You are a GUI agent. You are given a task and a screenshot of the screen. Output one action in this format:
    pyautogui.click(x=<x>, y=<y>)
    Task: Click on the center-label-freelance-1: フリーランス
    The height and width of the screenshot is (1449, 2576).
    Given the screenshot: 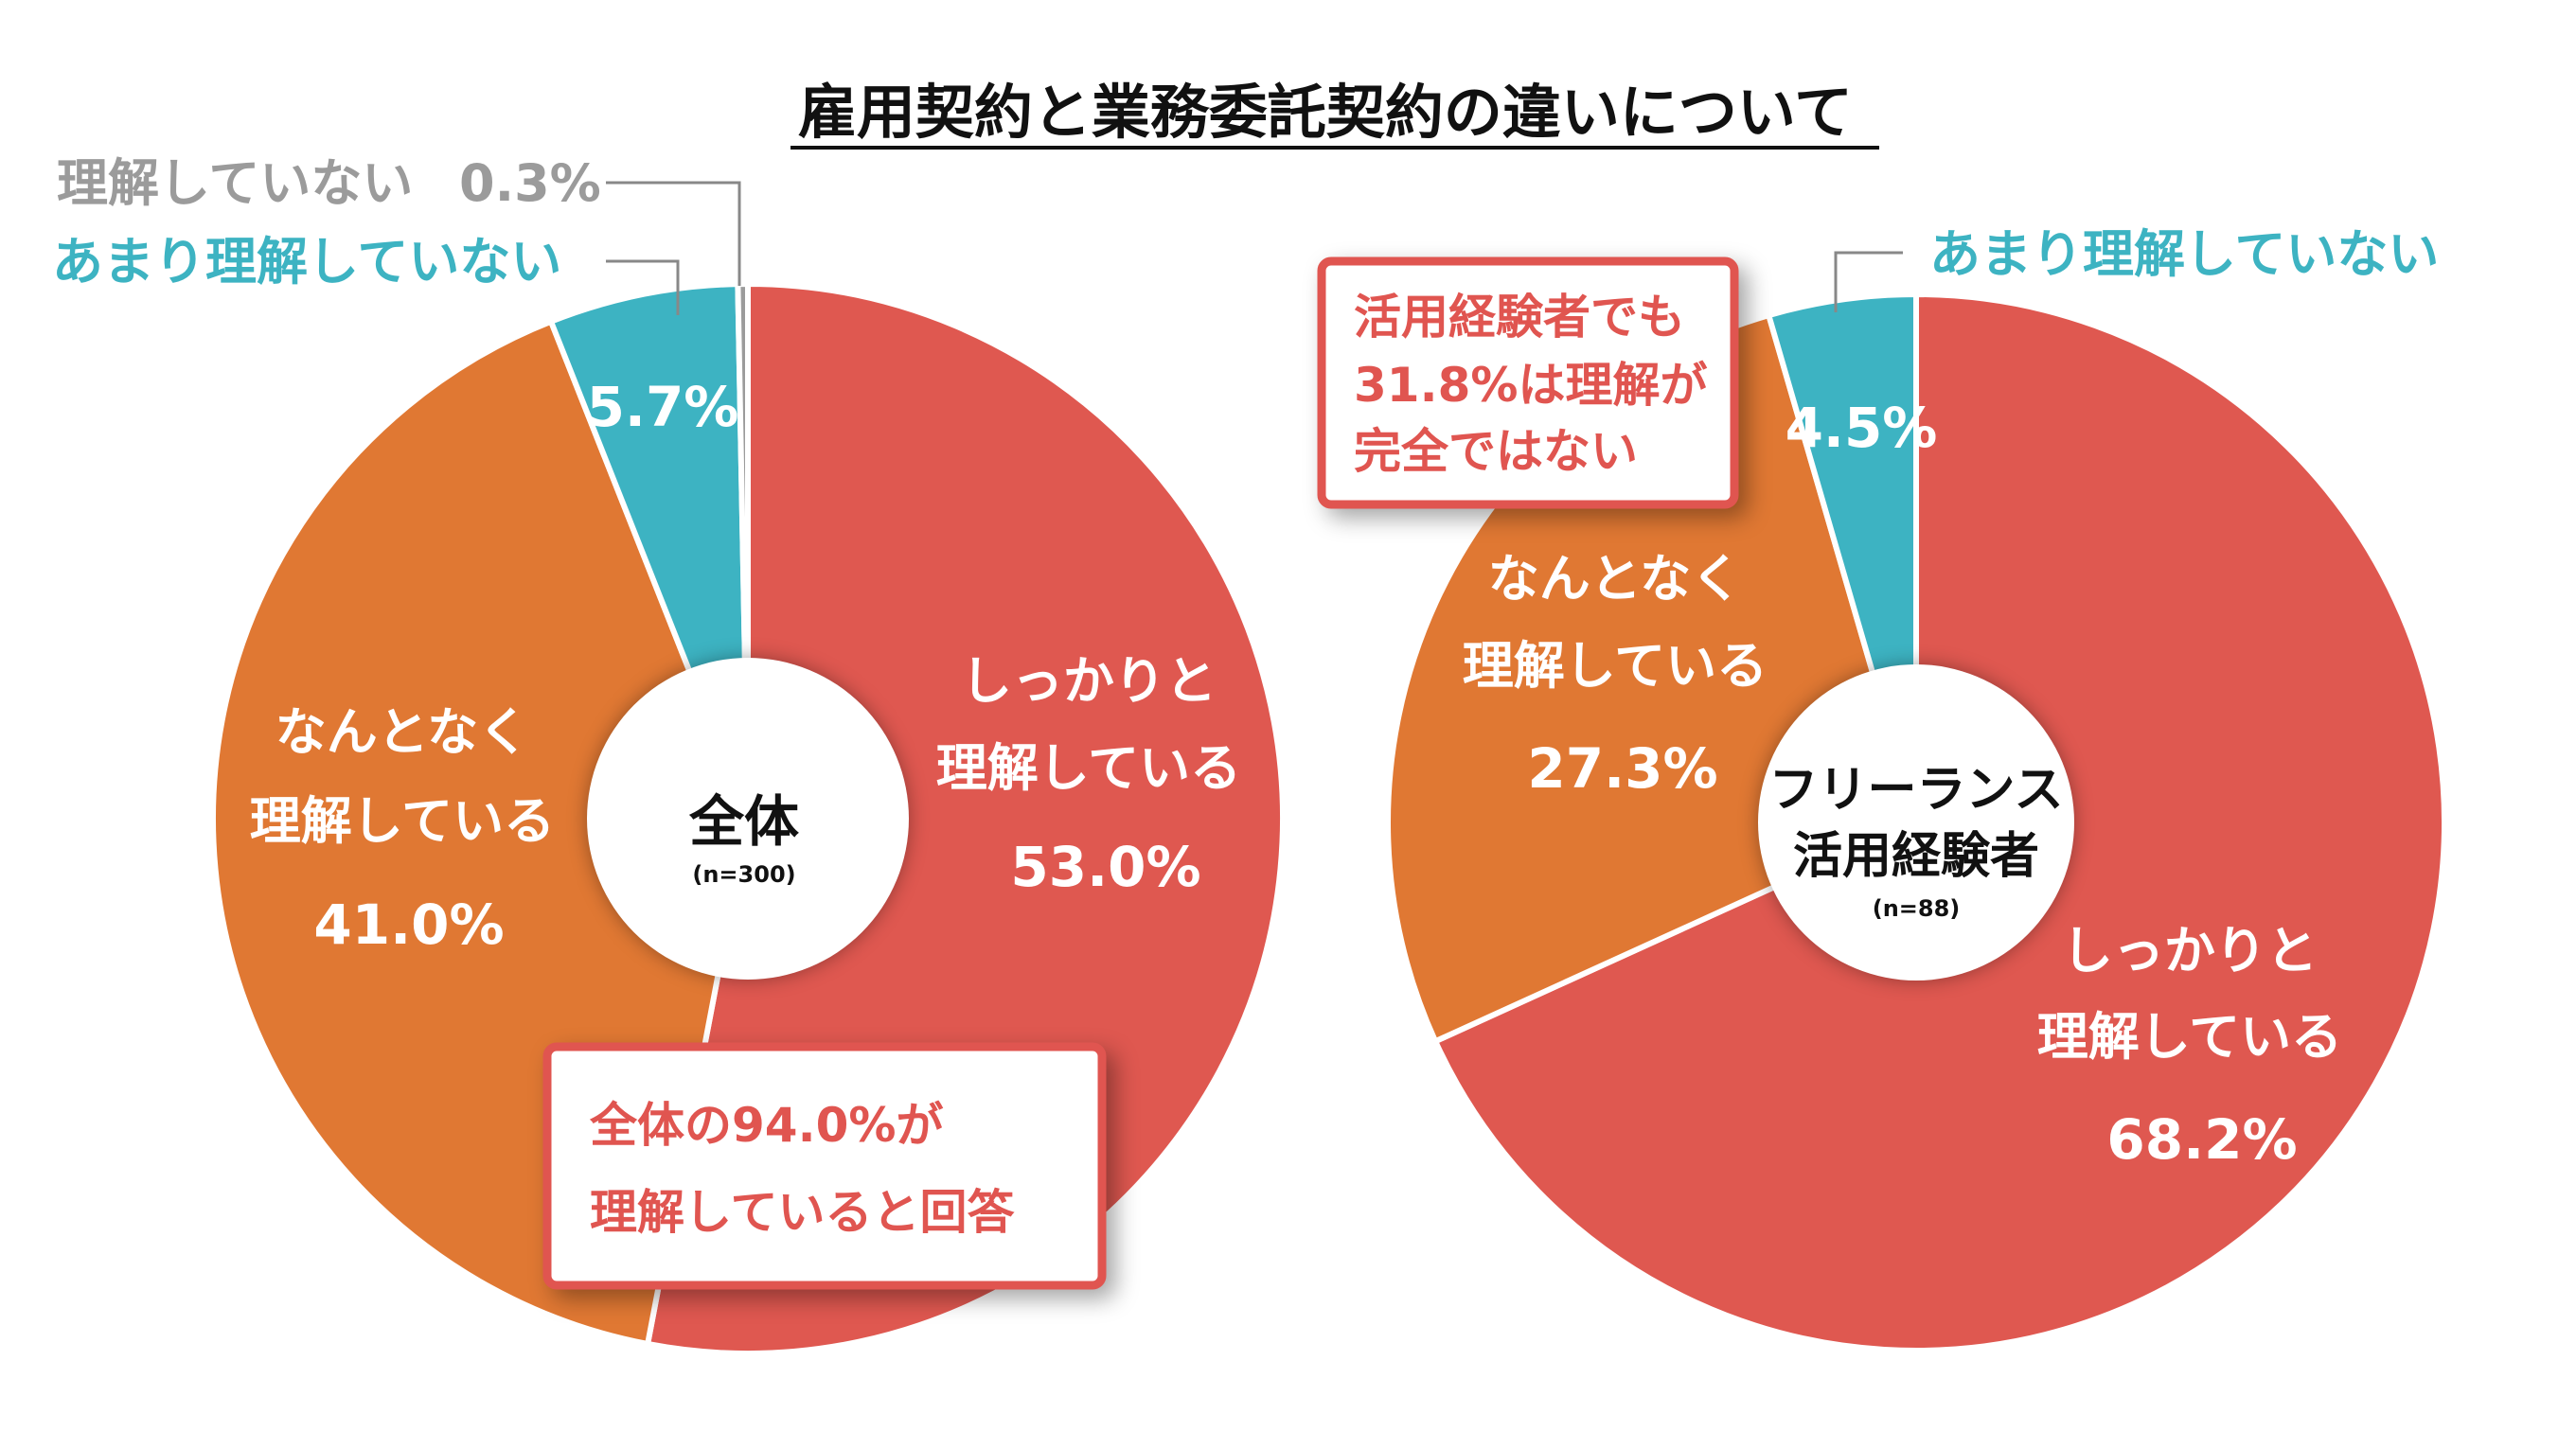 What is the action you would take?
    pyautogui.click(x=1917, y=790)
    